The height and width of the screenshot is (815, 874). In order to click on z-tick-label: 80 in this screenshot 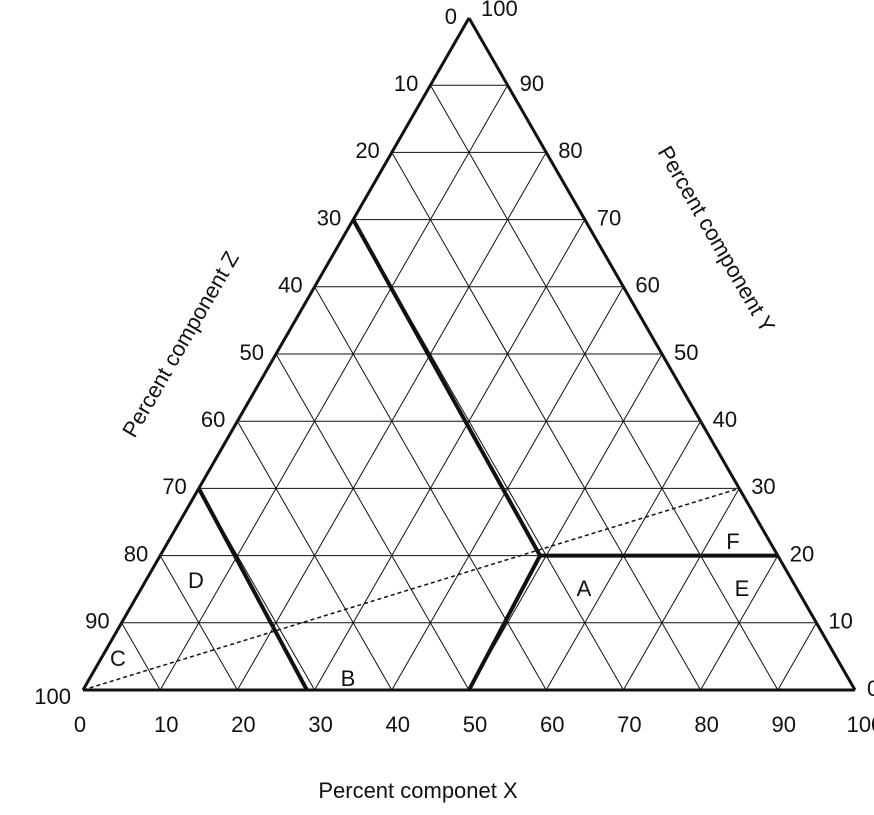, I will do `click(136, 553)`.